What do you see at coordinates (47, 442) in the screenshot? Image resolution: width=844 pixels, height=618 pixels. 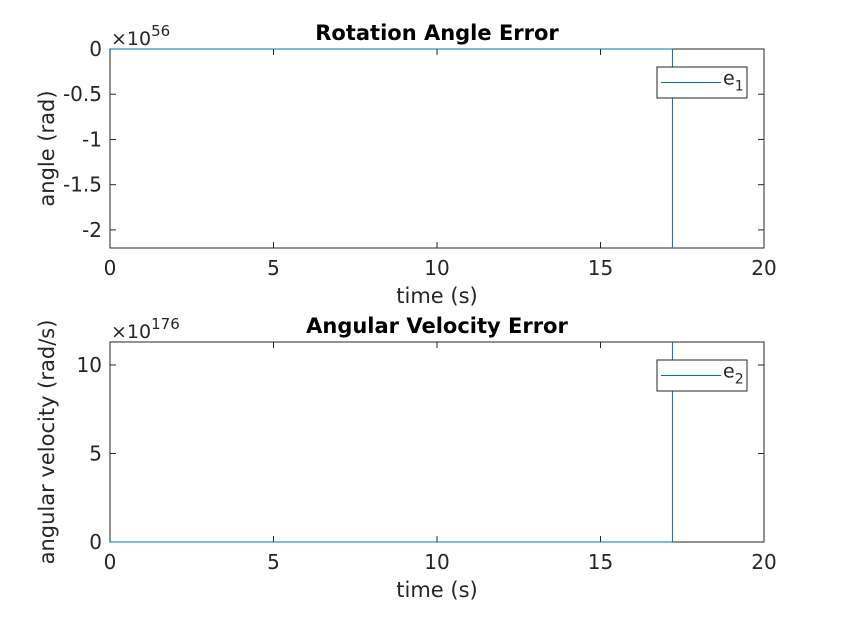 I see `y-axis-label: angular velocity (rad/s)` at bounding box center [47, 442].